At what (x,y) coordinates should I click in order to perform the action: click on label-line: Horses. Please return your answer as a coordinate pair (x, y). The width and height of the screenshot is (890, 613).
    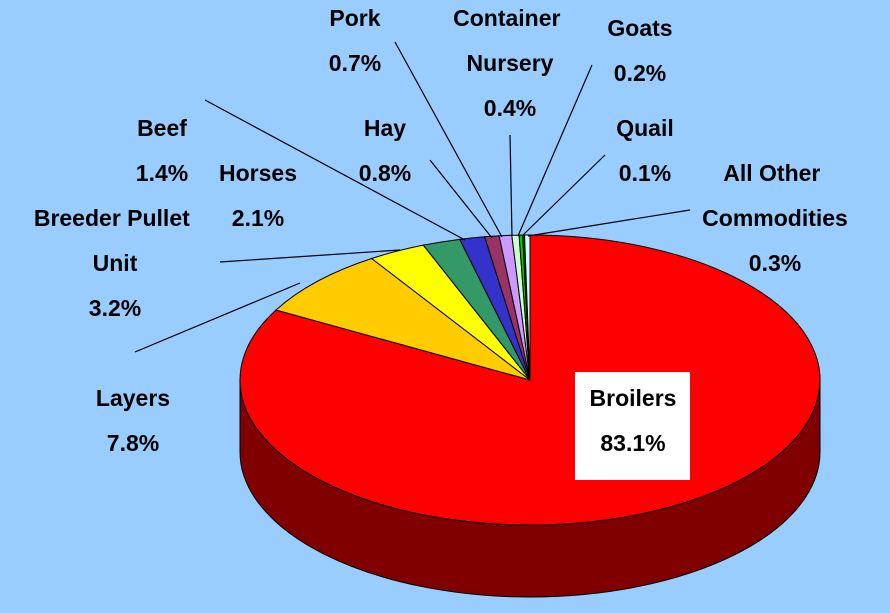
    Looking at the image, I should click on (258, 173).